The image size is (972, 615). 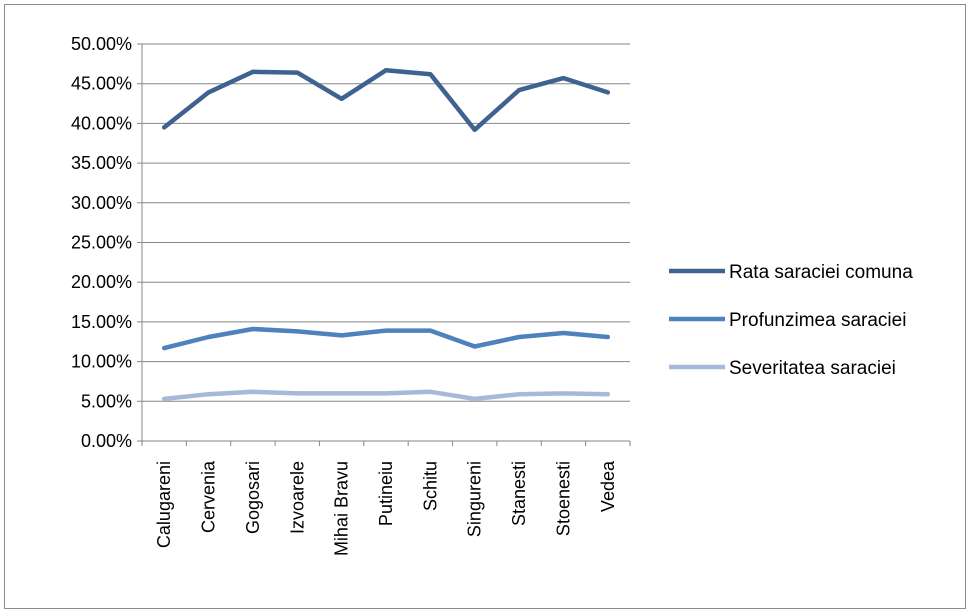 I want to click on x-tick-label: Gogosari, so click(x=253, y=497).